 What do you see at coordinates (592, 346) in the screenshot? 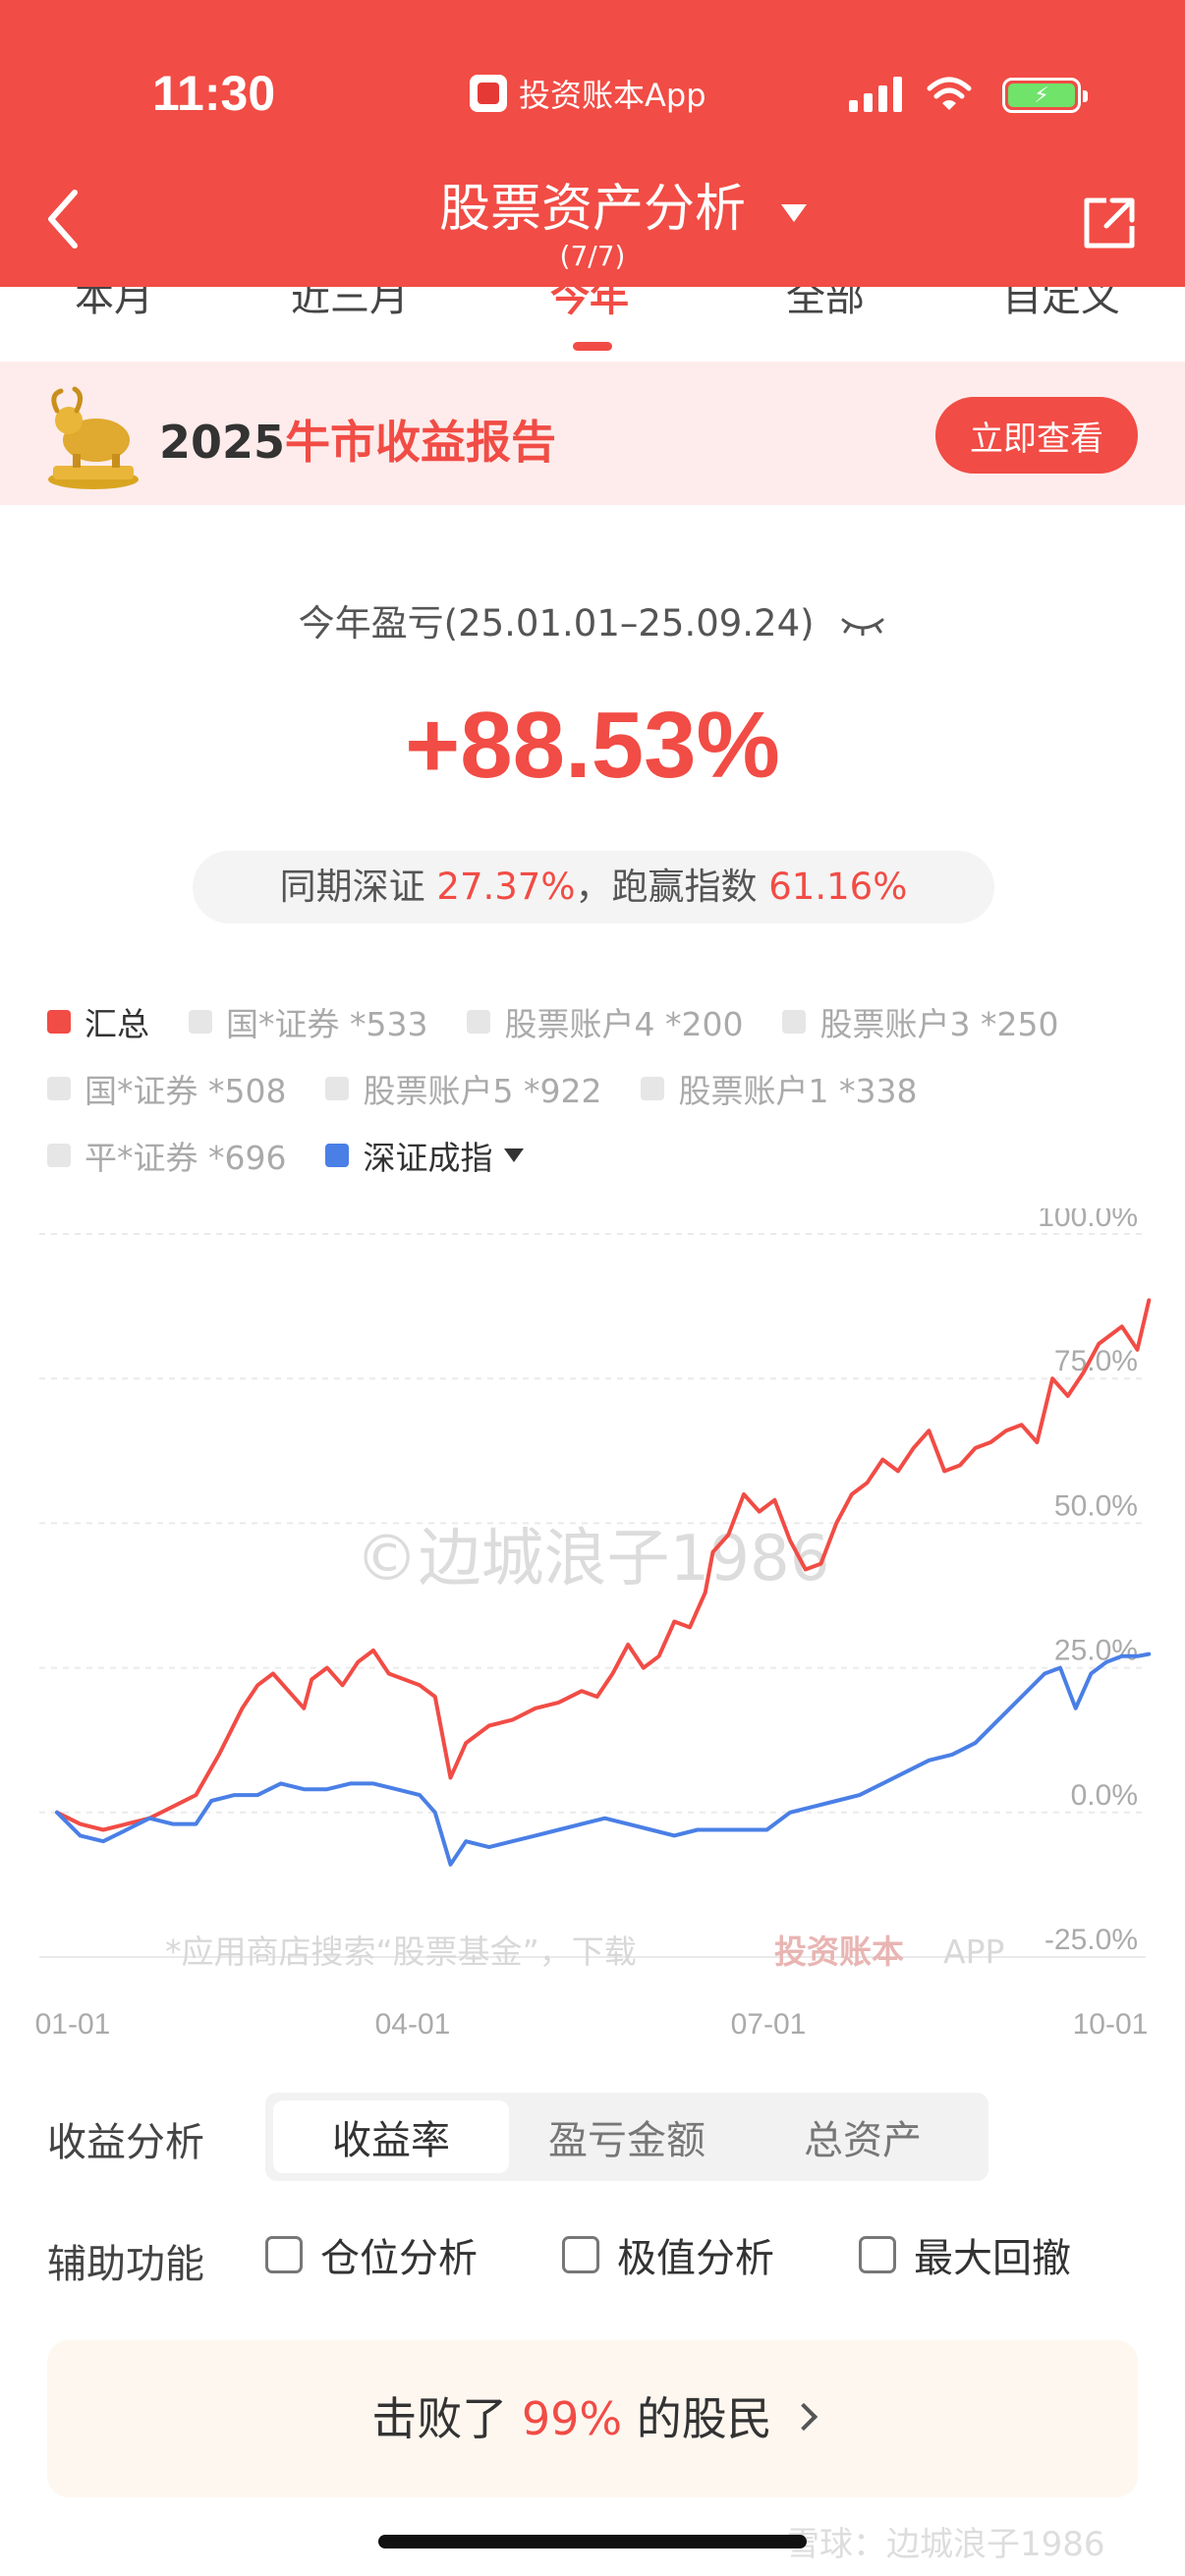
I see `active-tab-indicator` at bounding box center [592, 346].